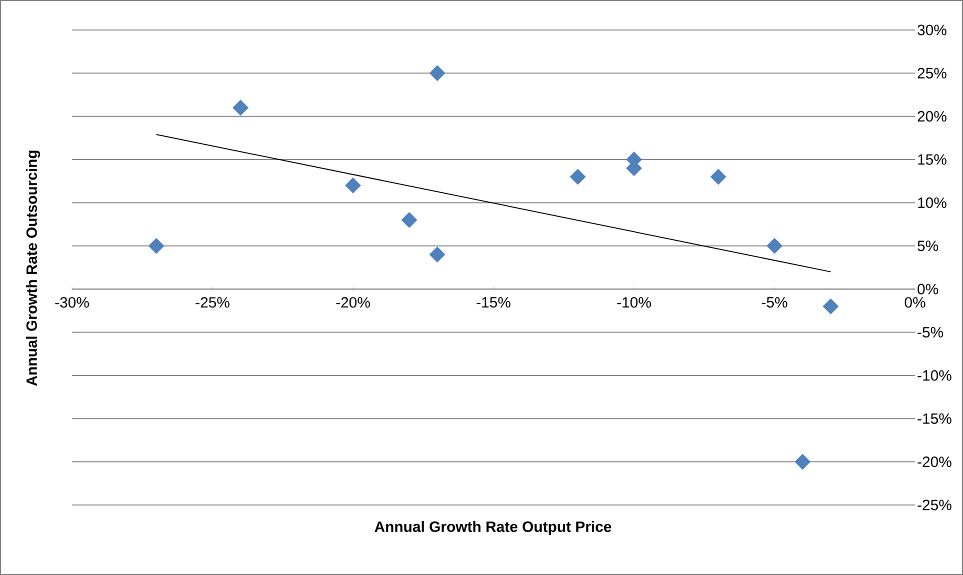 This screenshot has width=963, height=575. Describe the element at coordinates (935, 375) in the screenshot. I see `y-tick-label: -10%` at that location.